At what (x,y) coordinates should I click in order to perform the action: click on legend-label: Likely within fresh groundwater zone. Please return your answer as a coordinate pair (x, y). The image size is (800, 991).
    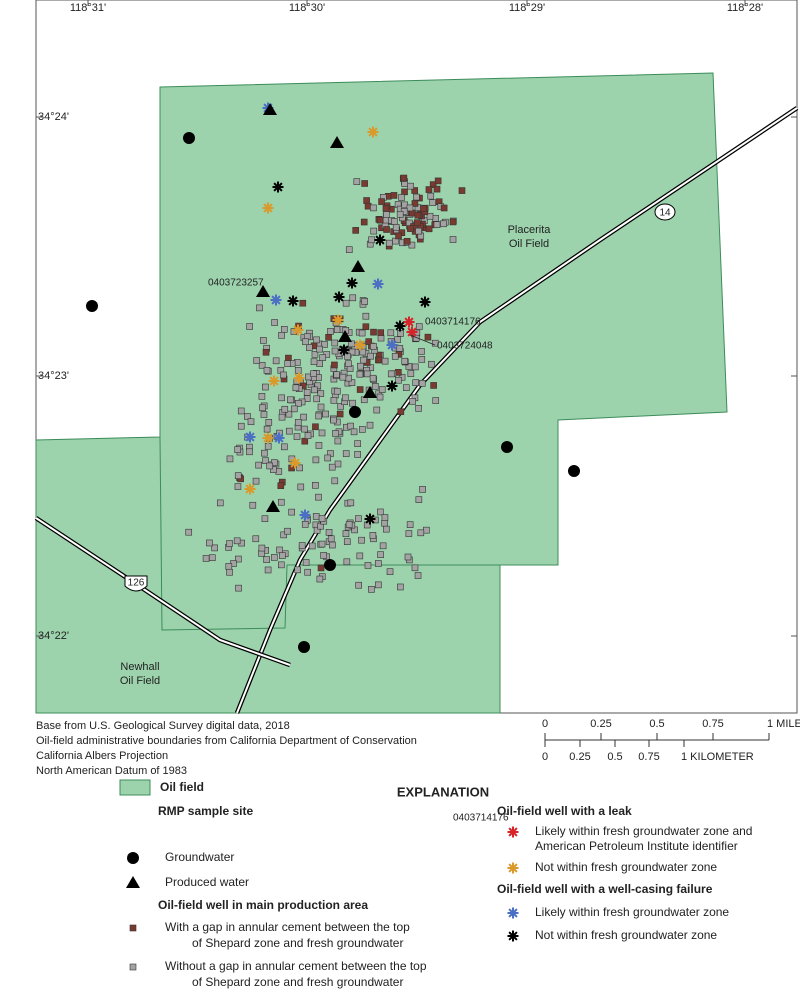
    Looking at the image, I should click on (632, 912).